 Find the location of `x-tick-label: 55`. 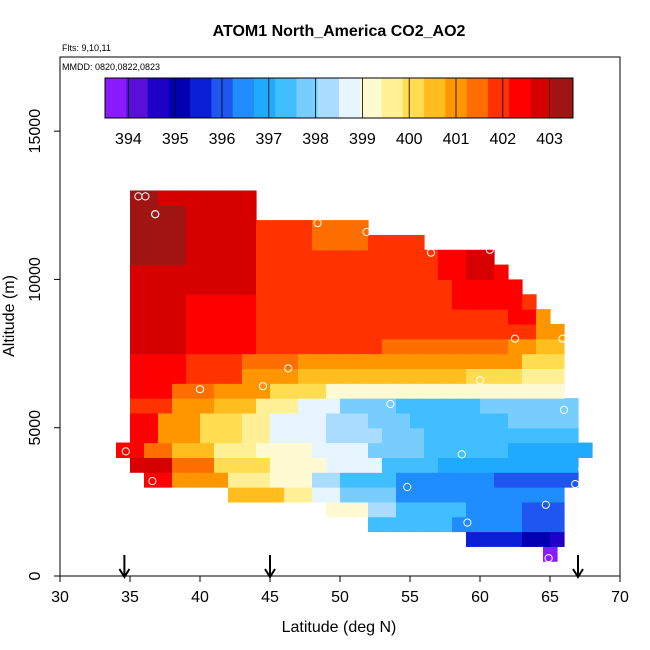

x-tick-label: 55 is located at coordinates (410, 597).